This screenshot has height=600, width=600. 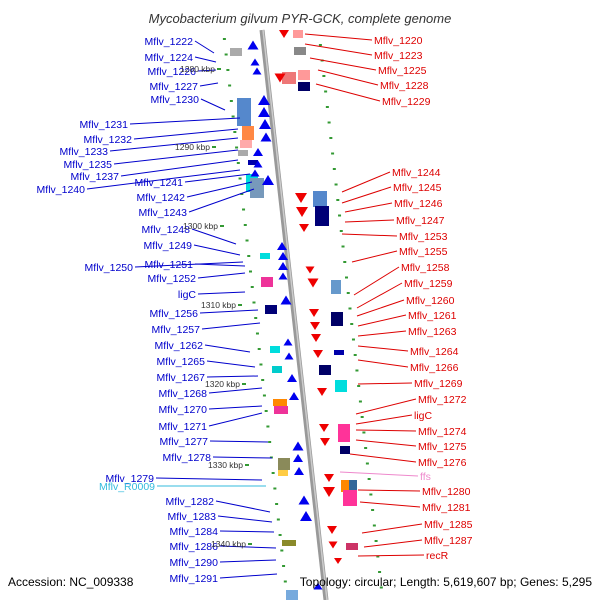 I want to click on gene-label-left: Mflv_1291, so click(x=194, y=579).